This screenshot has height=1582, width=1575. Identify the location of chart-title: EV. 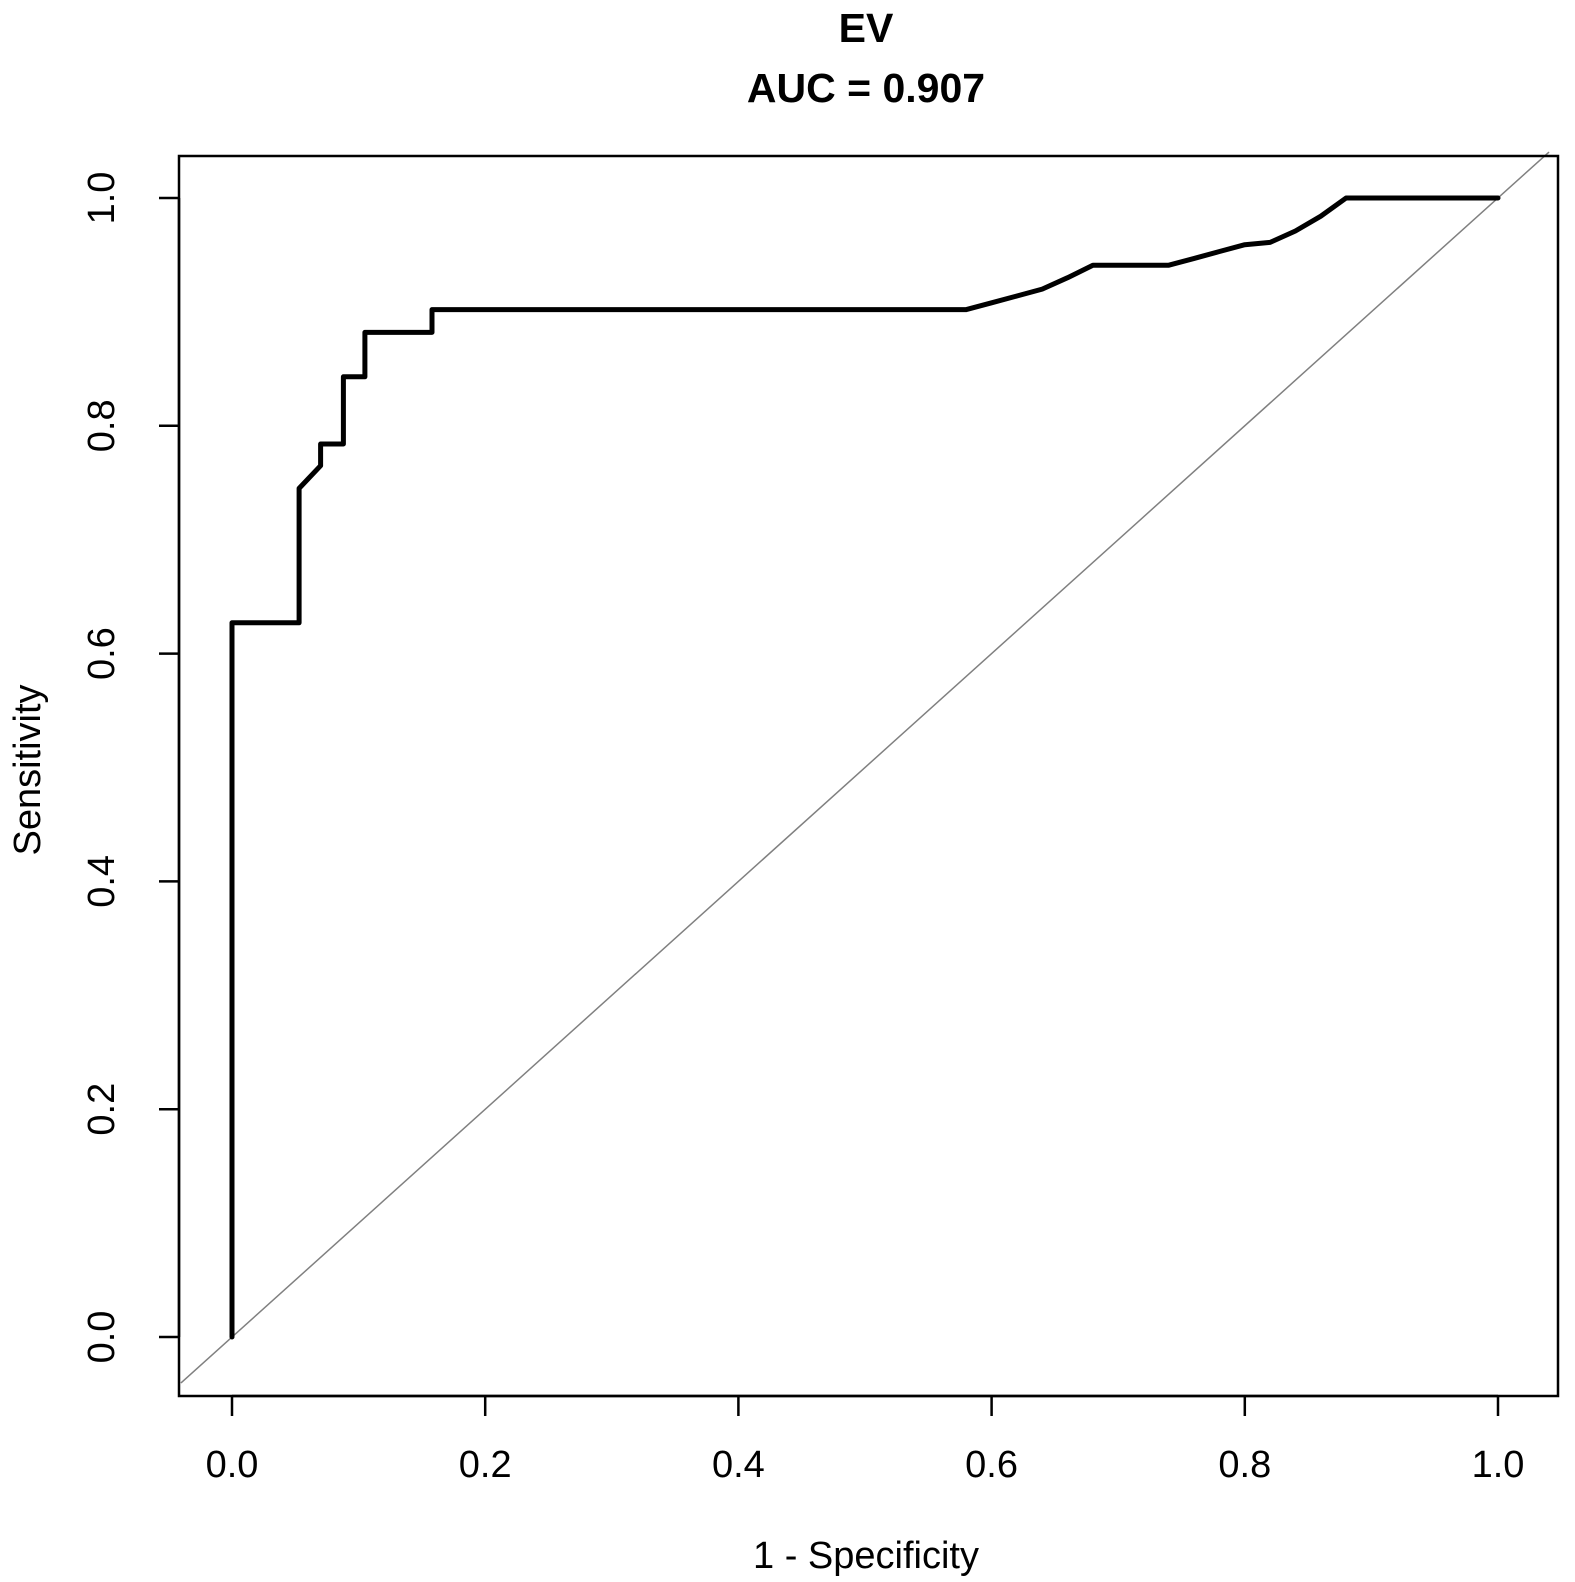
(866, 28).